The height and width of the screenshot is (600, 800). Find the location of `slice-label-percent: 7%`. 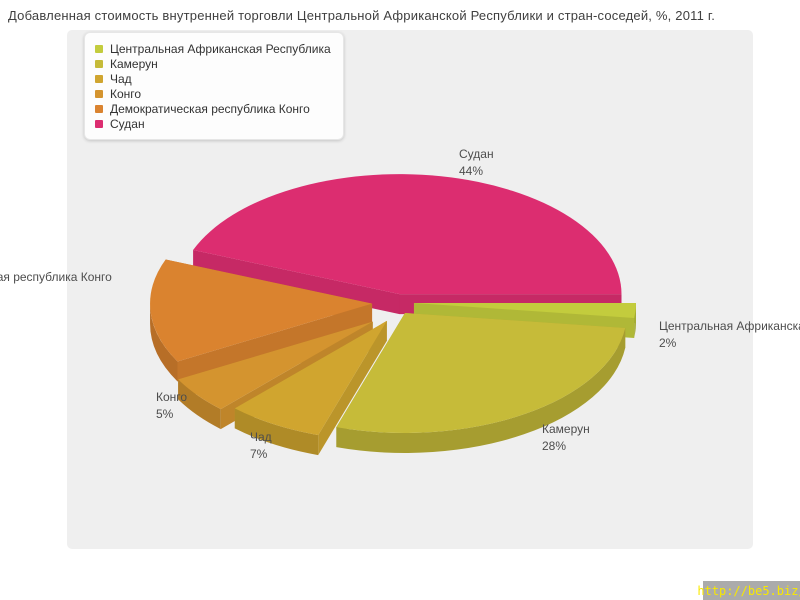

slice-label-percent: 7% is located at coordinates (259, 454).